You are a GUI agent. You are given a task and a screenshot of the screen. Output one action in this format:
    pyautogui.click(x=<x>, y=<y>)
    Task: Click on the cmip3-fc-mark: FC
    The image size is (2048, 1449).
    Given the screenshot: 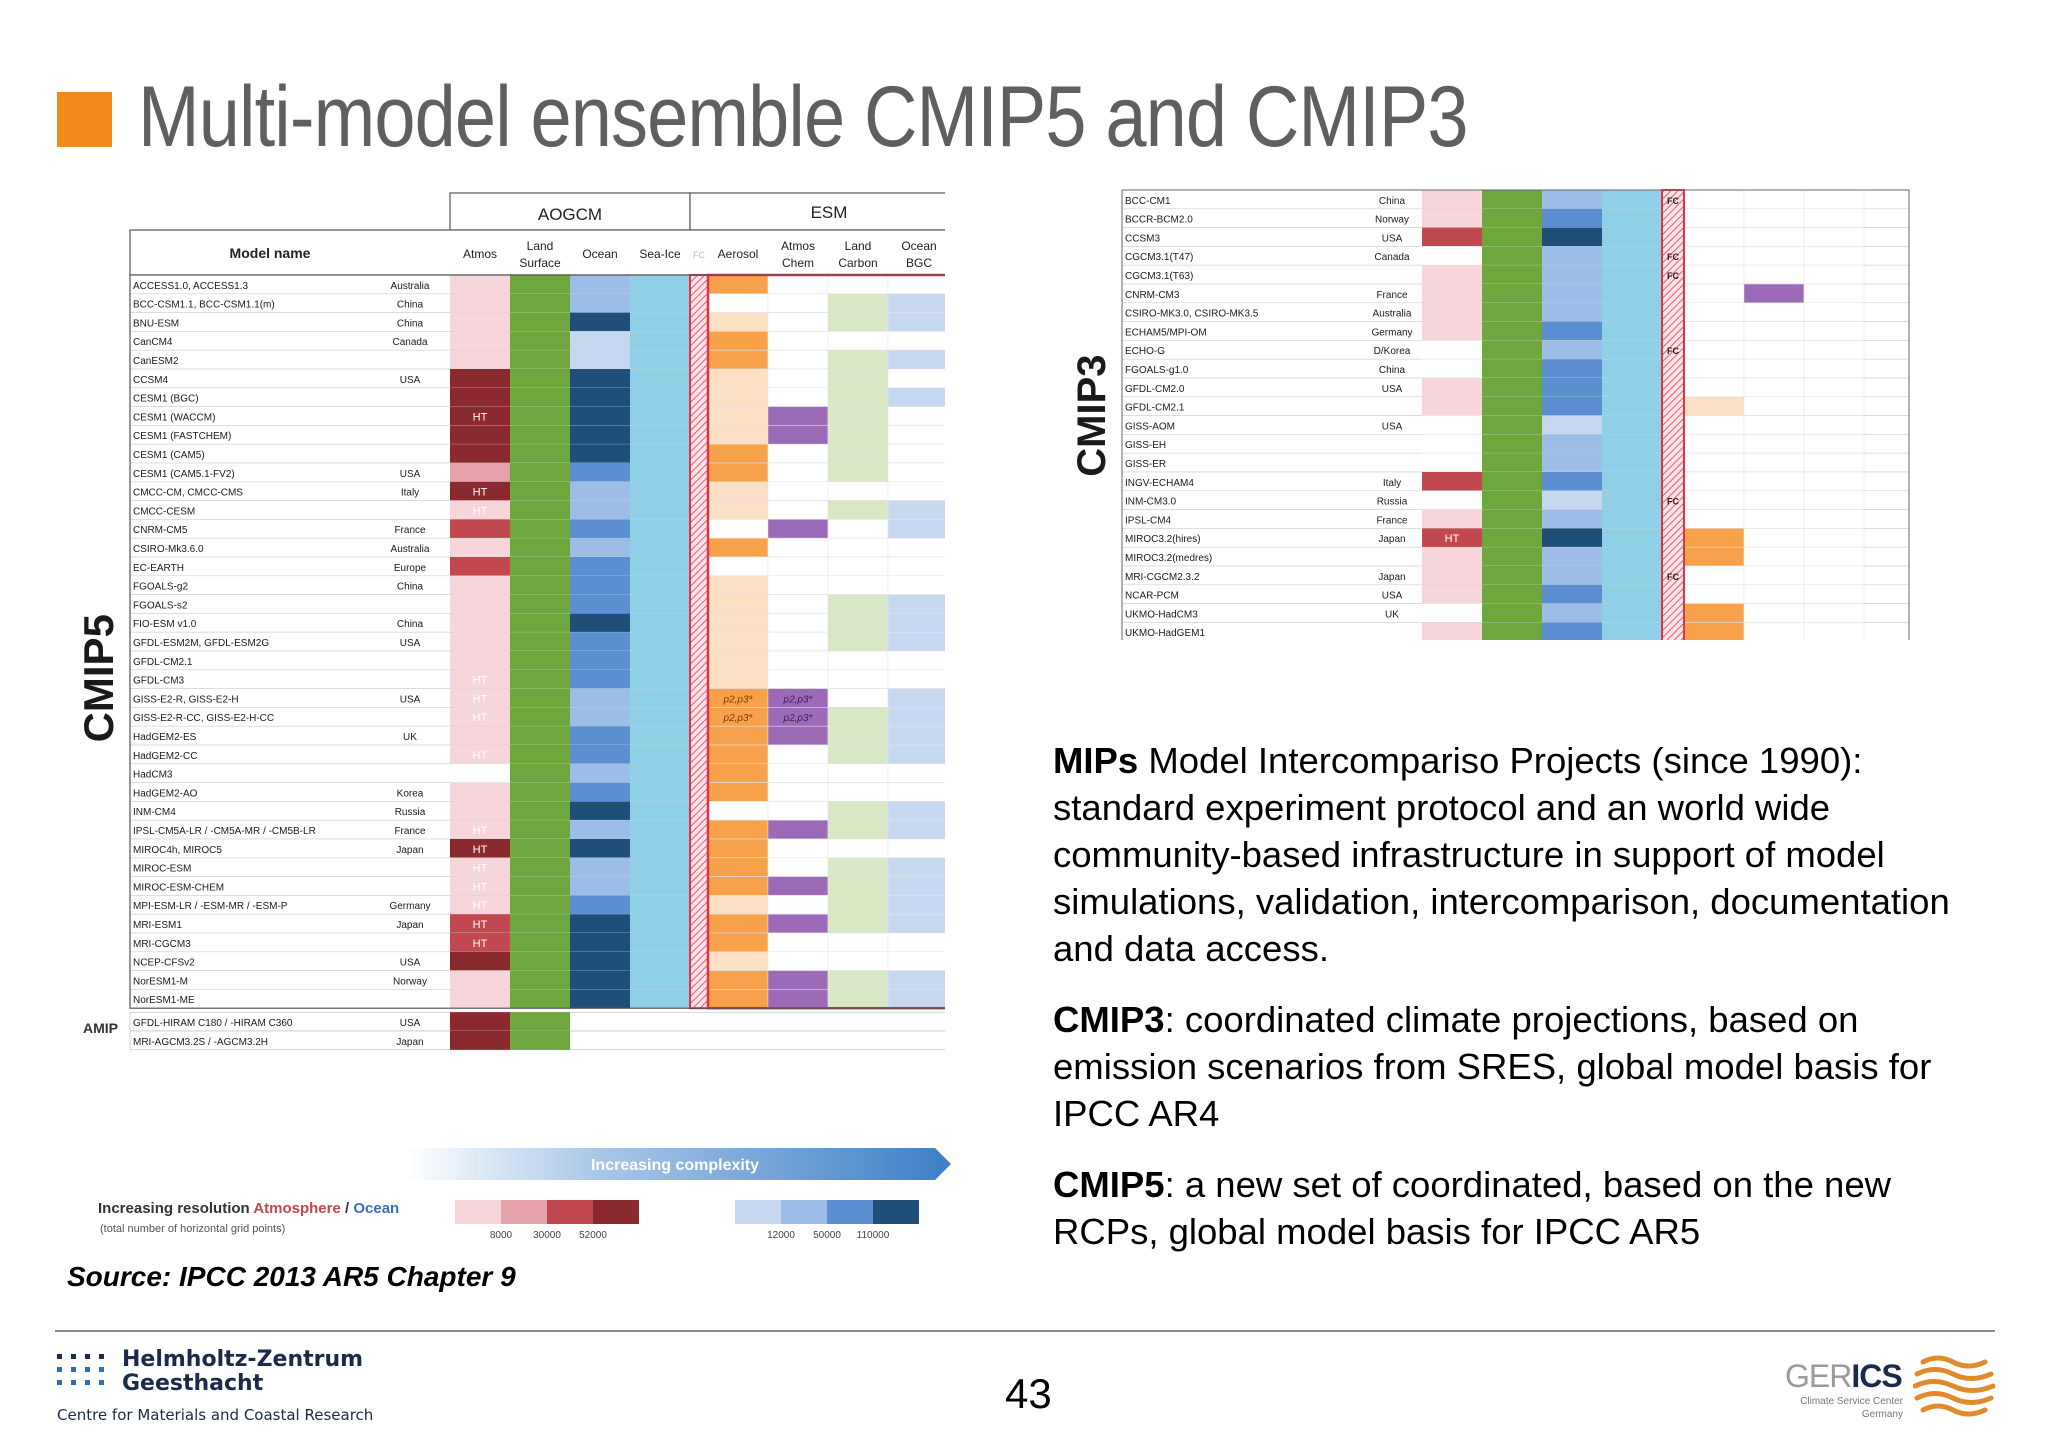 What is the action you would take?
    pyautogui.click(x=1673, y=276)
    